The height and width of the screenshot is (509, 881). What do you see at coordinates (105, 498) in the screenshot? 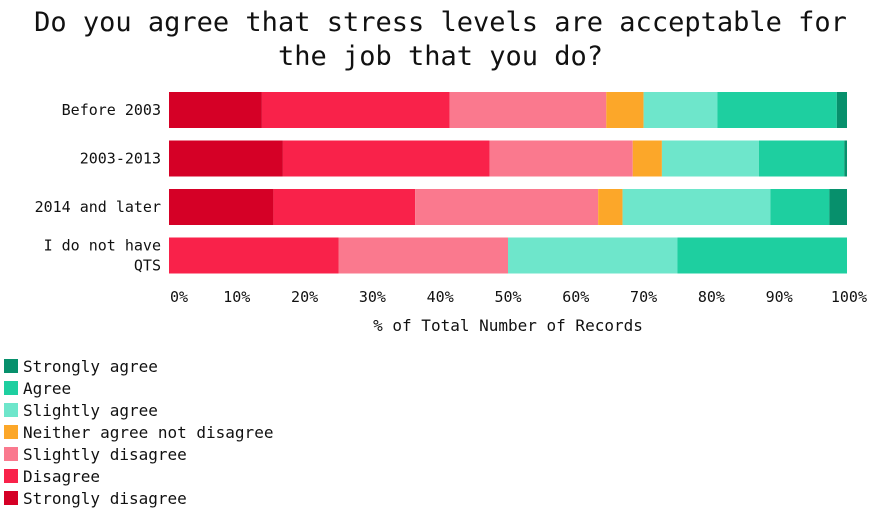
I see `legend-label-strongly-disagree: Strongly disagree` at bounding box center [105, 498].